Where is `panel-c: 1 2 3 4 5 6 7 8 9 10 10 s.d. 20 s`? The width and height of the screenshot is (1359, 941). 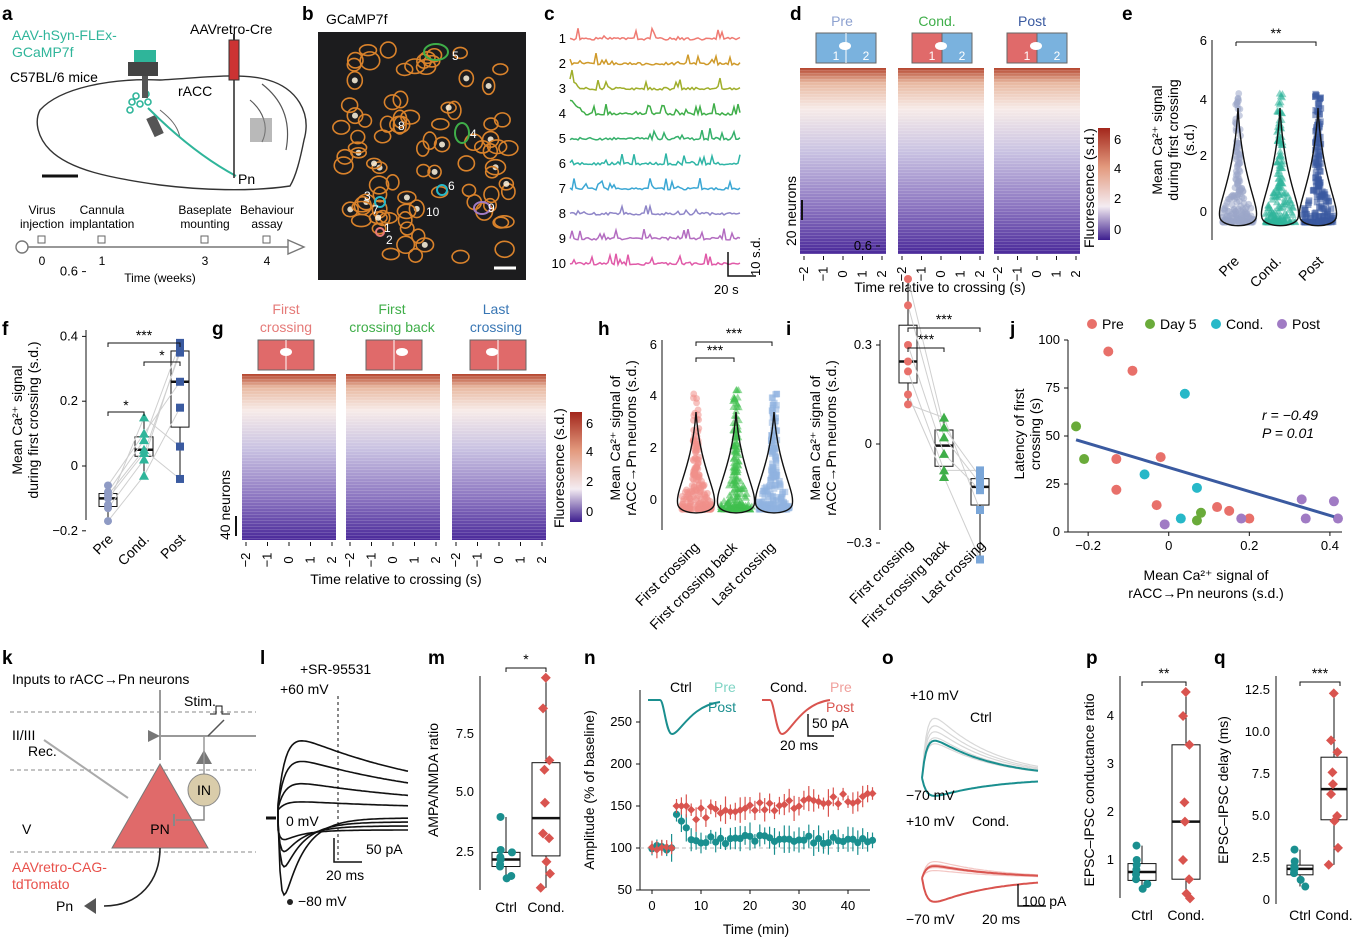
panel-c: 1 2 3 4 5 6 7 8 9 10 10 s.d. 20 s is located at coordinates (657, 161).